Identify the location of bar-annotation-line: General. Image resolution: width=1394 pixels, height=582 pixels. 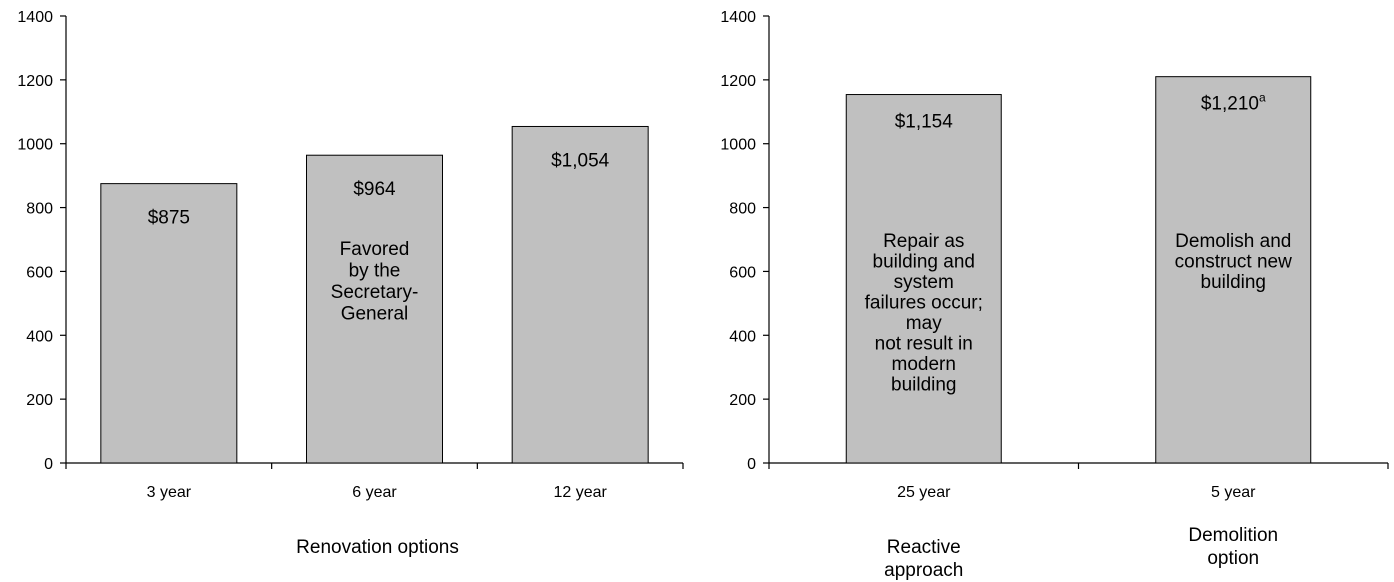
(375, 314).